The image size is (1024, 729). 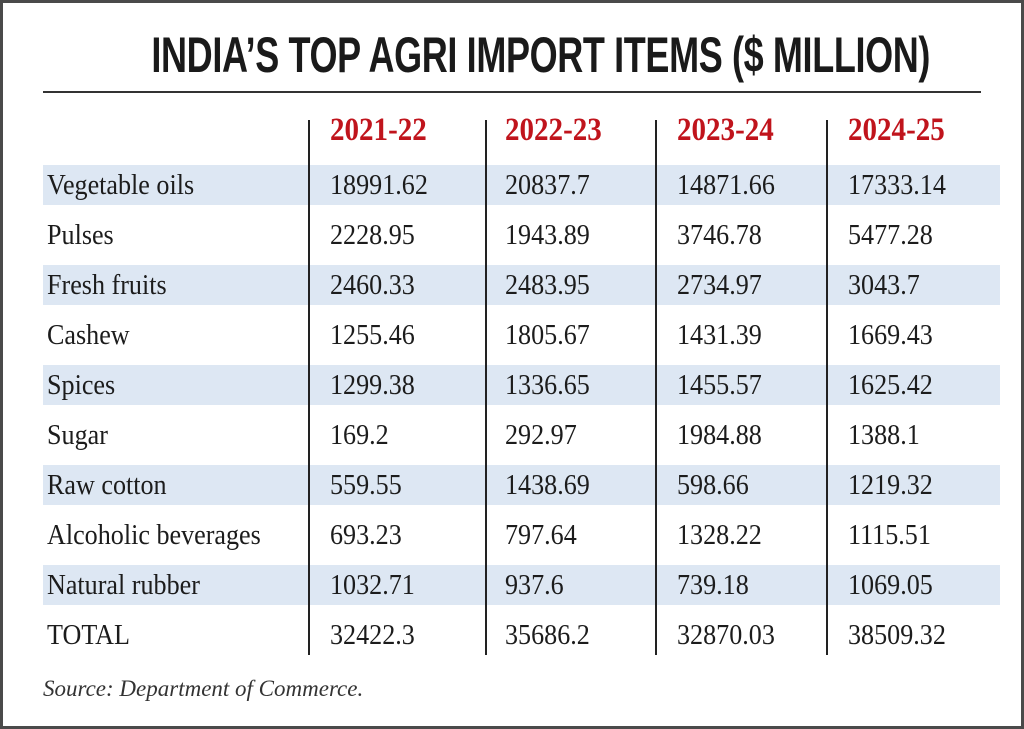 What do you see at coordinates (372, 385) in the screenshot?
I see `table-cell: 1299.38` at bounding box center [372, 385].